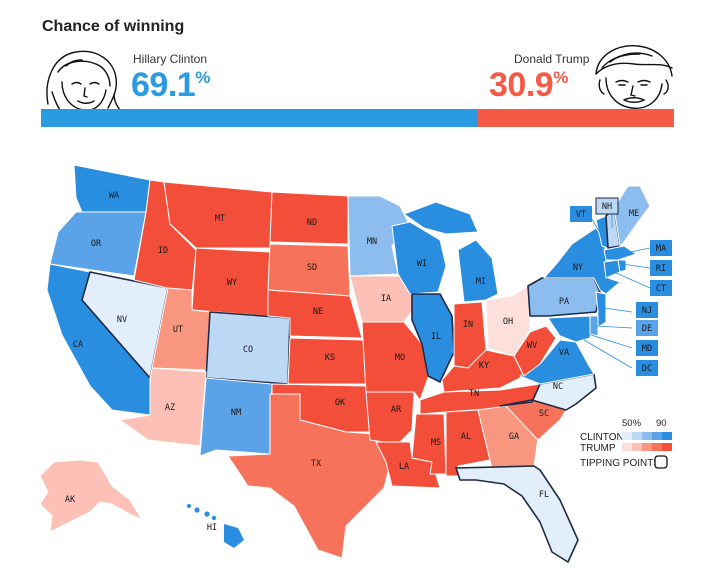 Image resolution: width=720 pixels, height=572 pixels. Describe the element at coordinates (620, 253) in the screenshot. I see `state-MA` at that location.